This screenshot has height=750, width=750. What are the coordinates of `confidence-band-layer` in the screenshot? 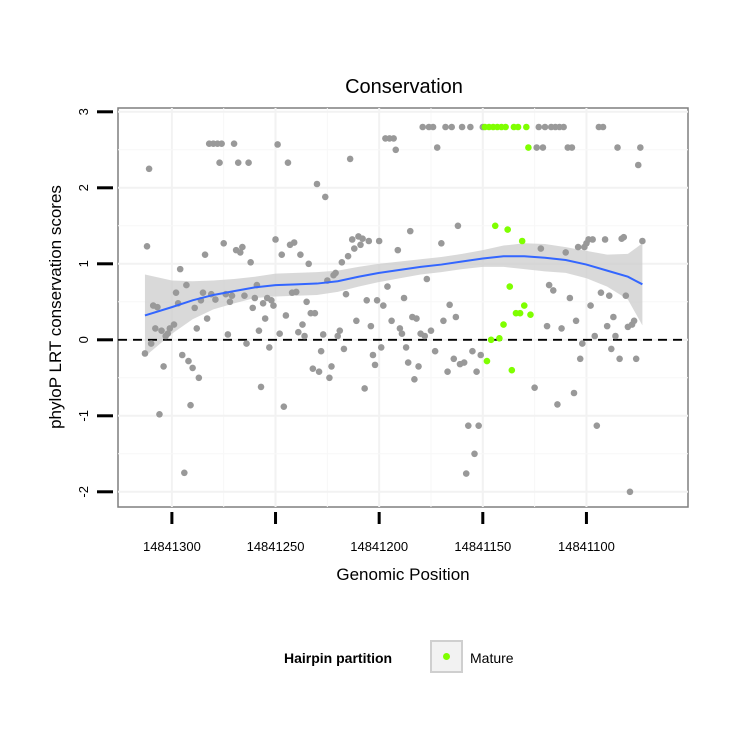 It's located at (393, 300).